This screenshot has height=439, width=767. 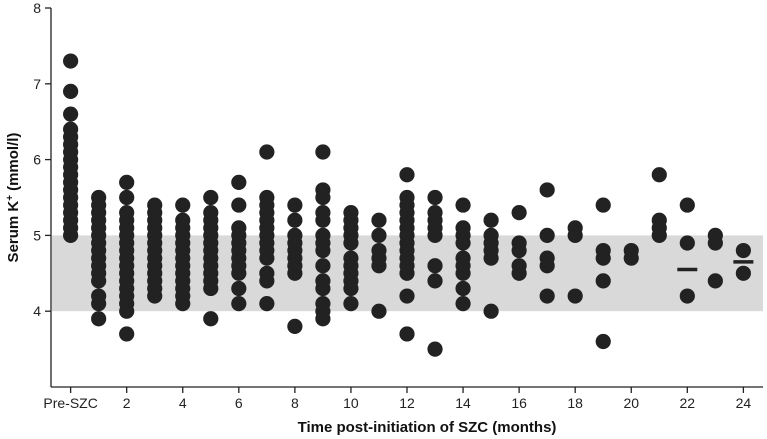 I want to click on x-tick-label: 10, so click(x=351, y=403).